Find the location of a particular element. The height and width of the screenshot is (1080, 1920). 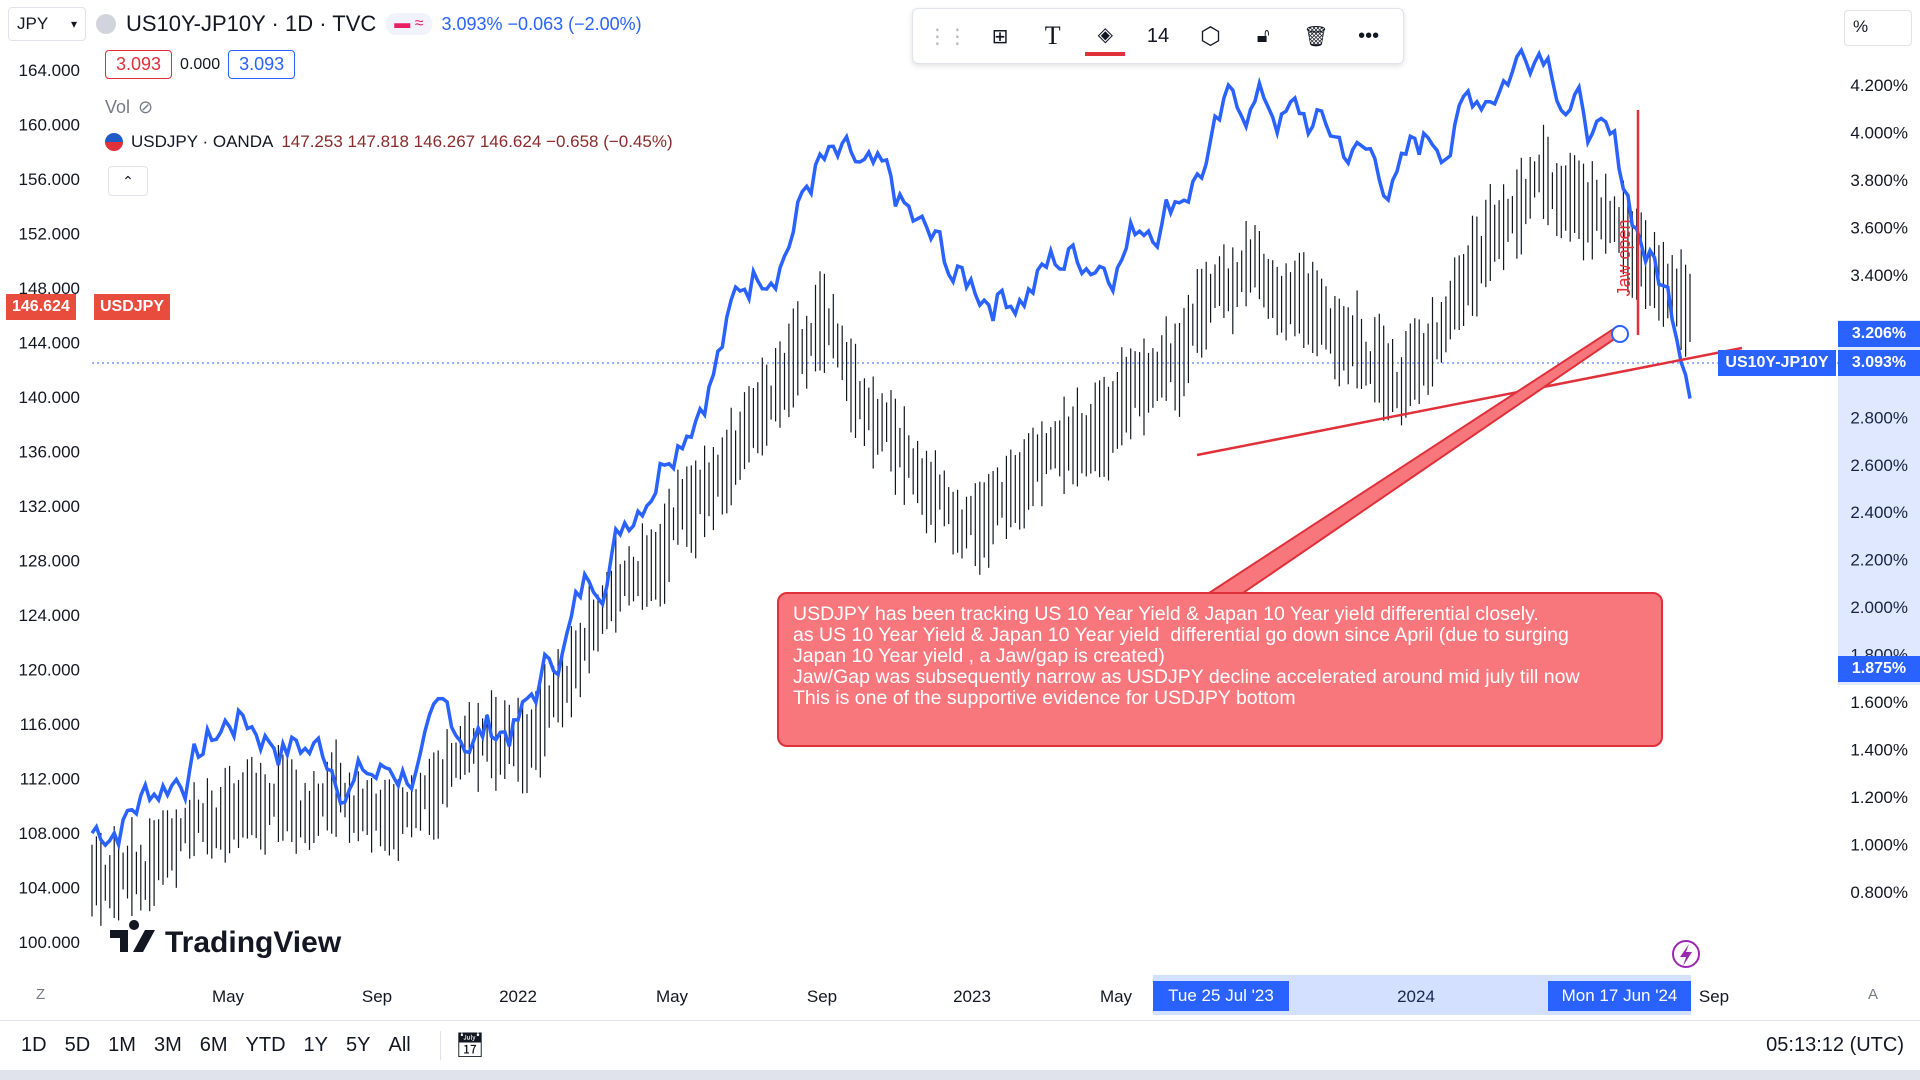

range-end-label: Mon 17 Jun '24 is located at coordinates (1619, 995).